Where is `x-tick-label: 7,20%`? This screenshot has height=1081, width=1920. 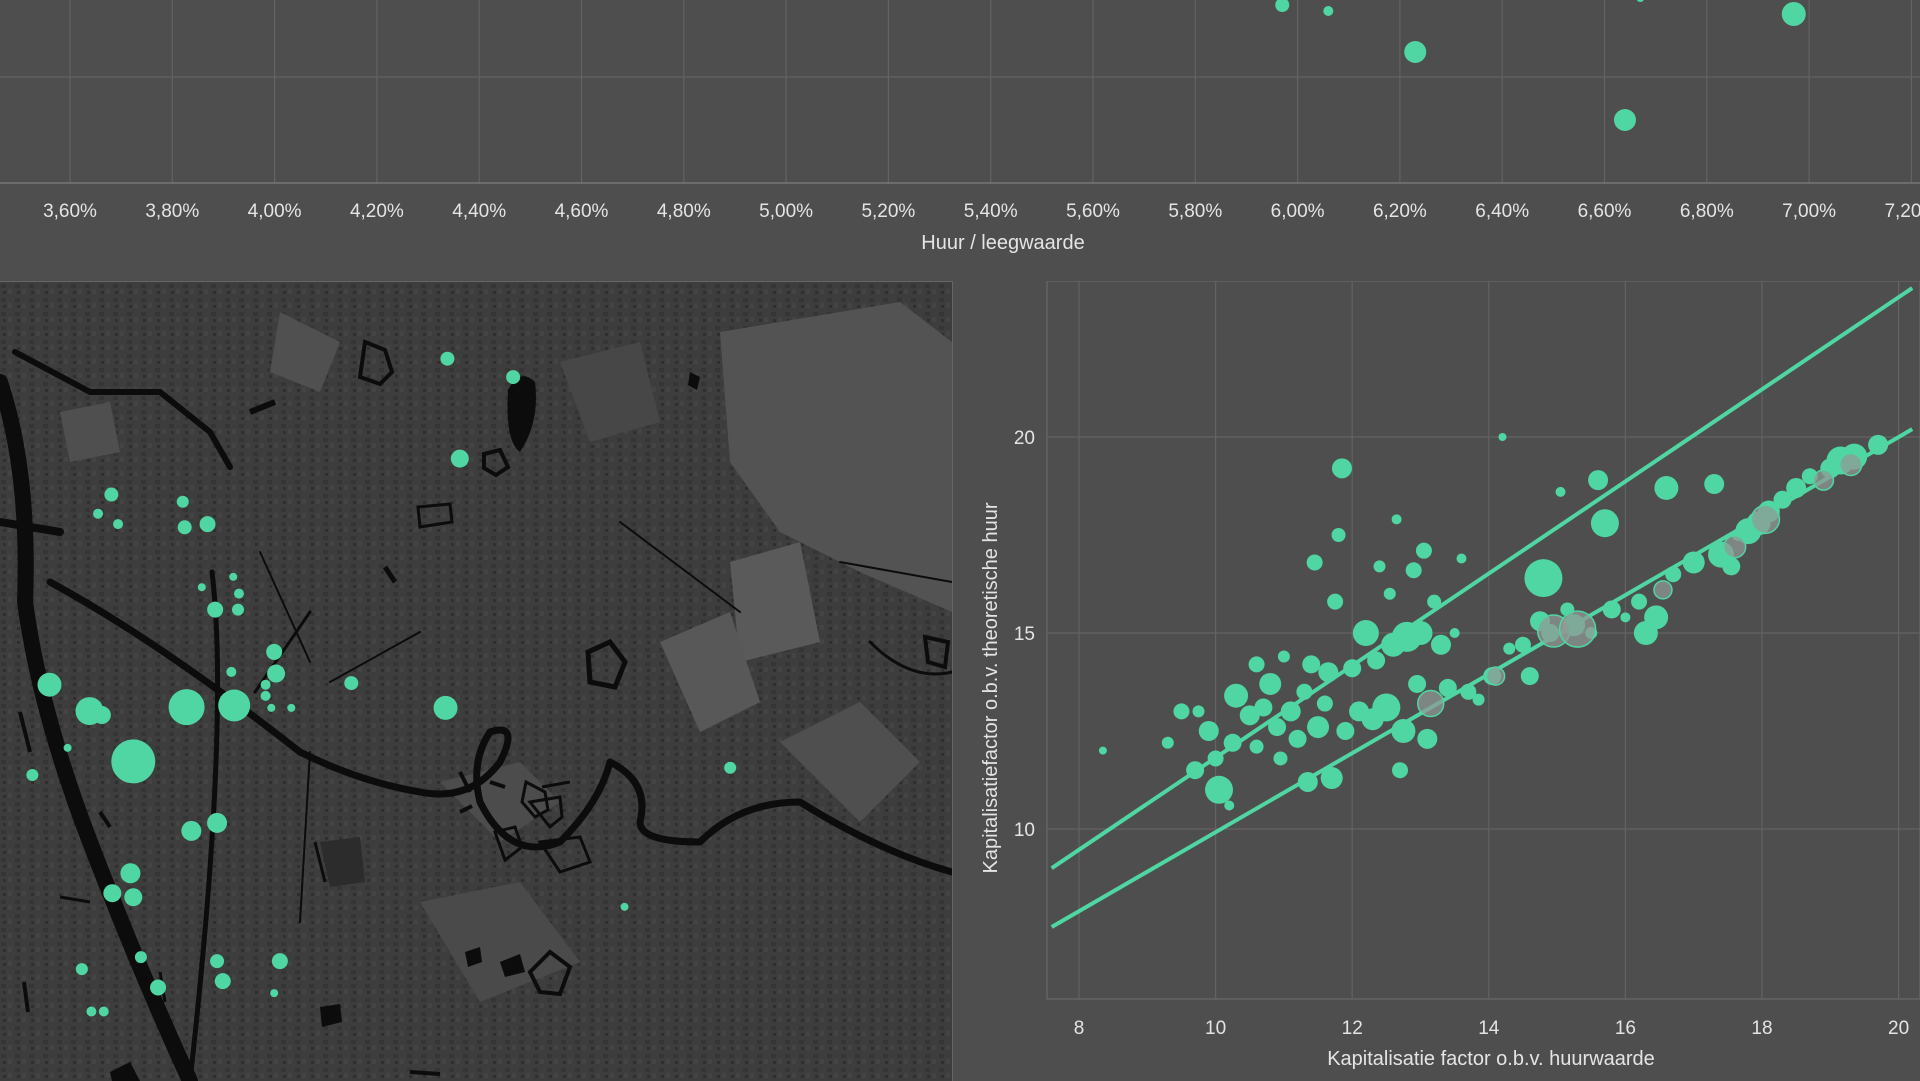
x-tick-label: 7,20% is located at coordinates (1902, 211).